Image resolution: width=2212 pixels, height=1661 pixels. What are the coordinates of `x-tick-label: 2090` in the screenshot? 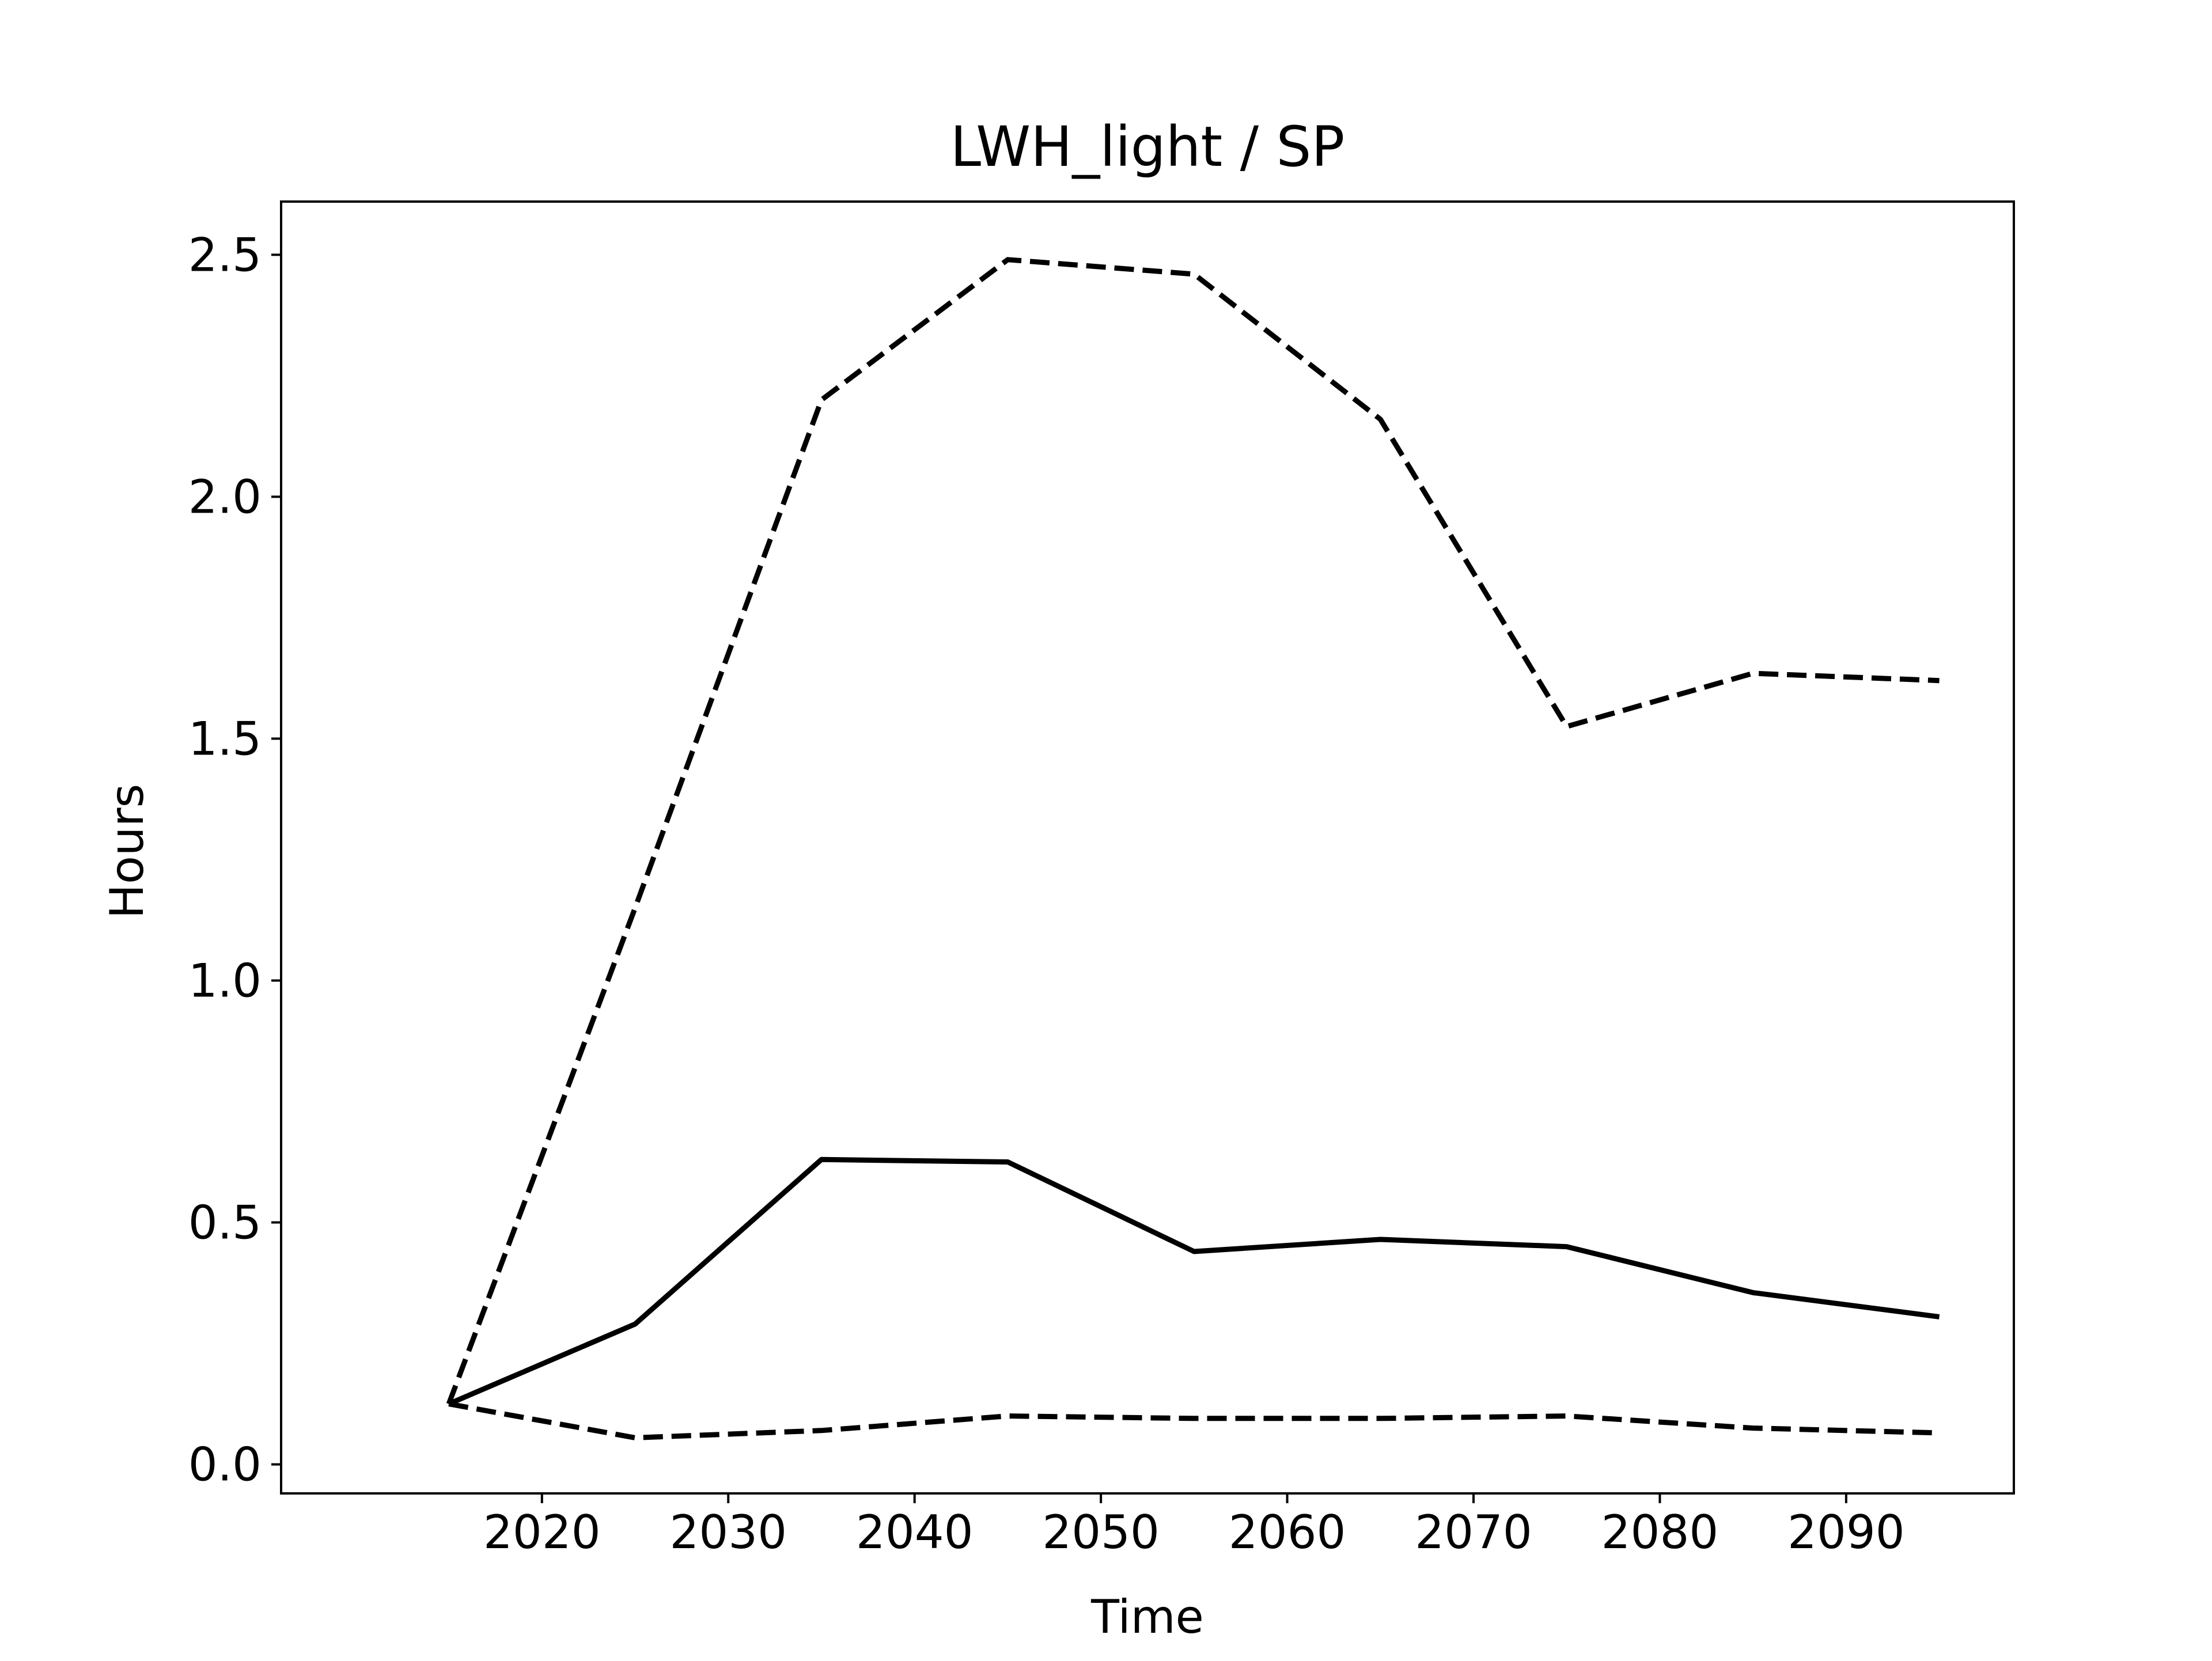 It's located at (1846, 1532).